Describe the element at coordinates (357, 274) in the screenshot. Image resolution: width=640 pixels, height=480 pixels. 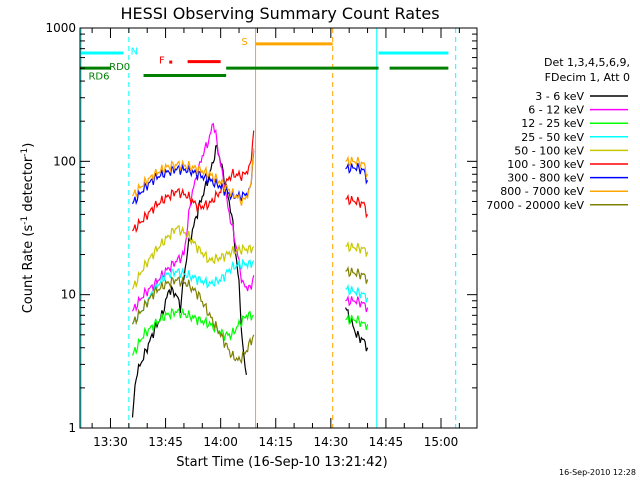
I see `series-line-7000-20000-kev-part2` at that location.